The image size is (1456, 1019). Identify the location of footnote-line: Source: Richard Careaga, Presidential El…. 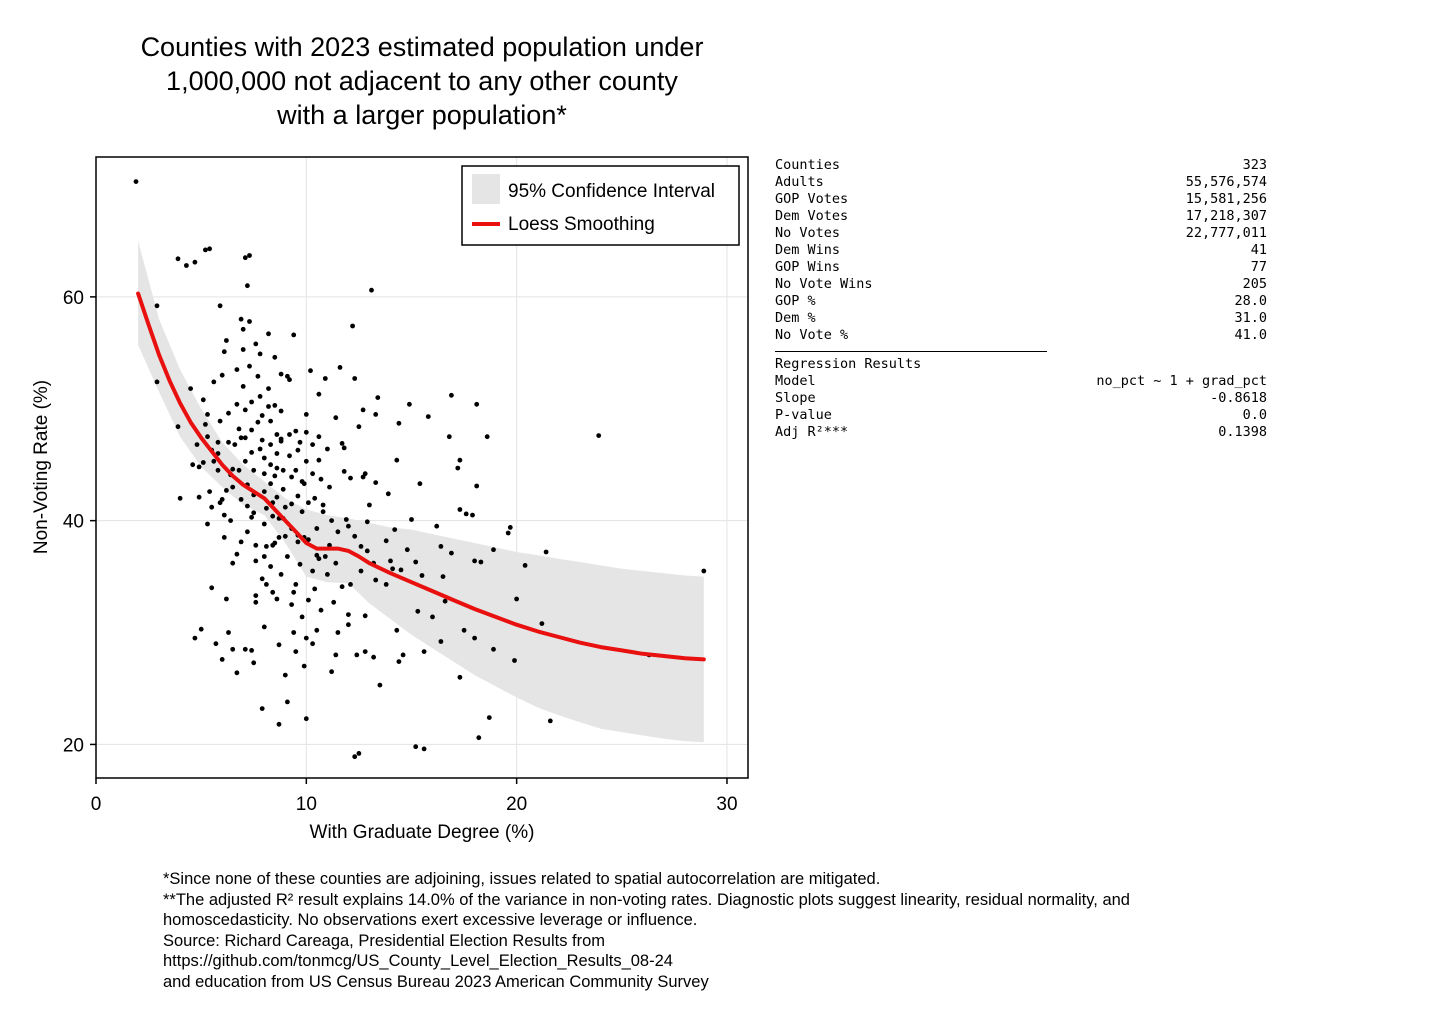
(384, 940).